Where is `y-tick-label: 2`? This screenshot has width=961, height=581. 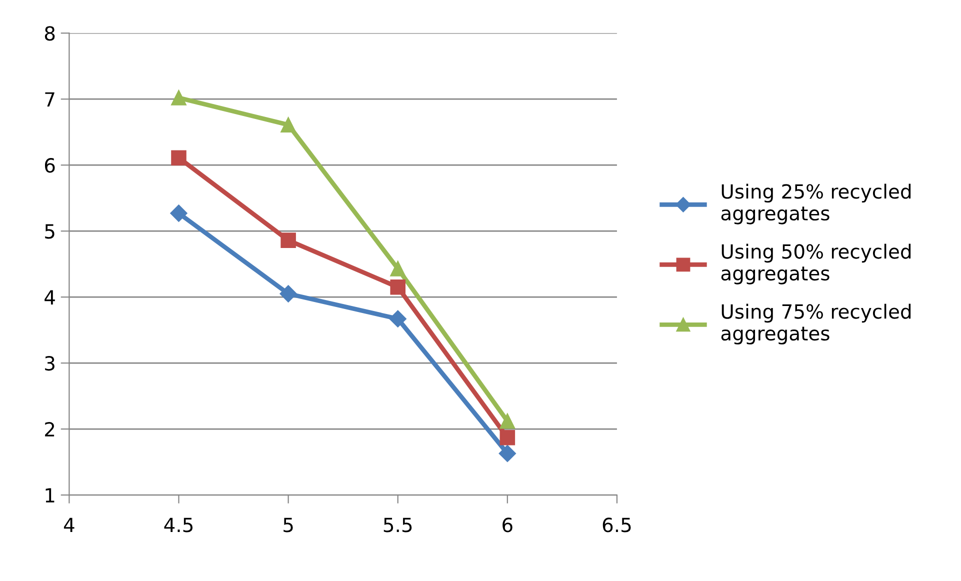
y-tick-label: 2 is located at coordinates (49, 429).